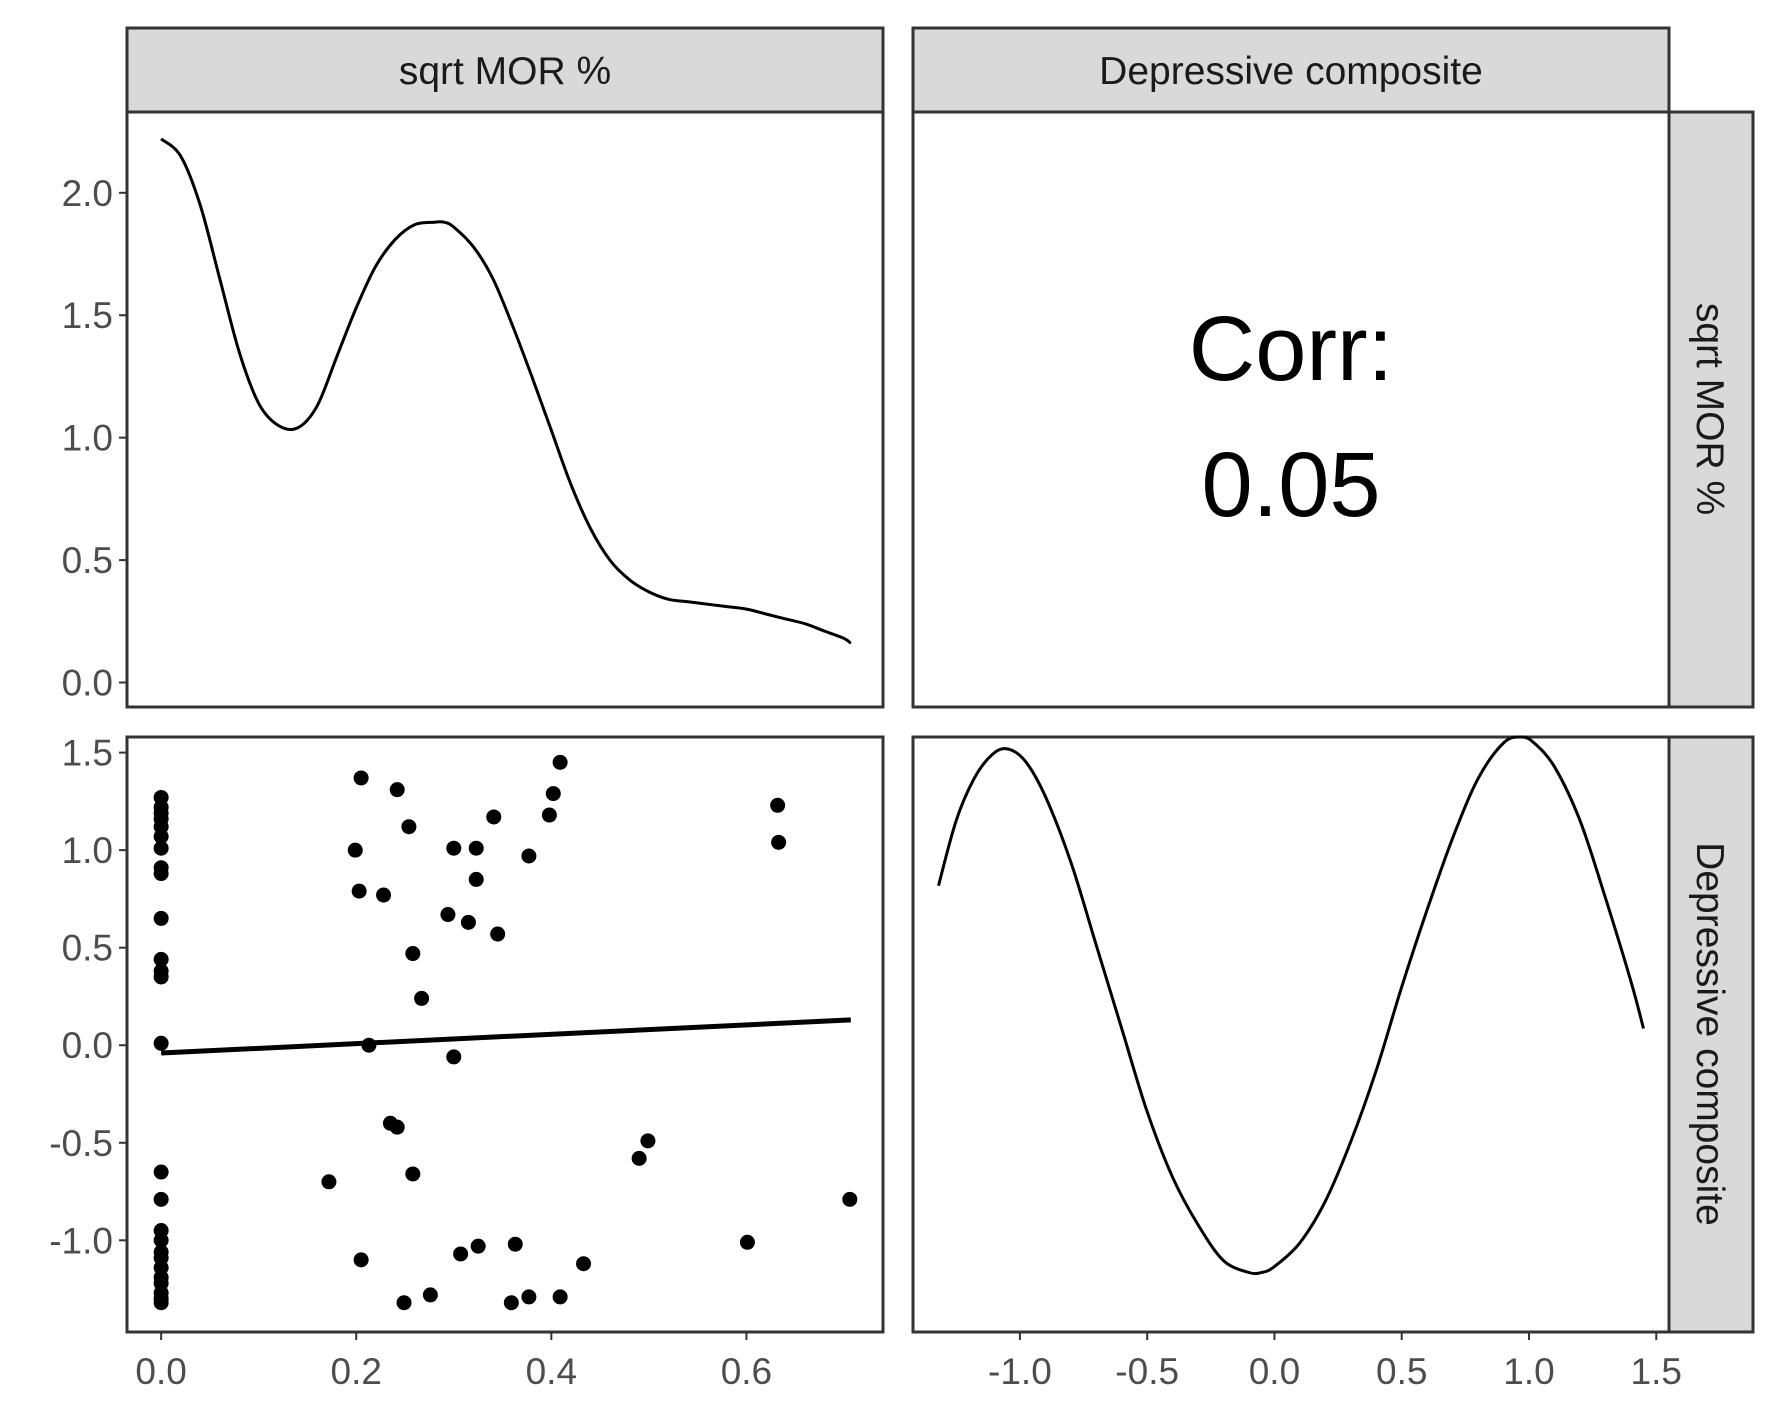 This screenshot has height=1417, width=1771. I want to click on bottom-left-ytick-label: 0.0, so click(87, 1045).